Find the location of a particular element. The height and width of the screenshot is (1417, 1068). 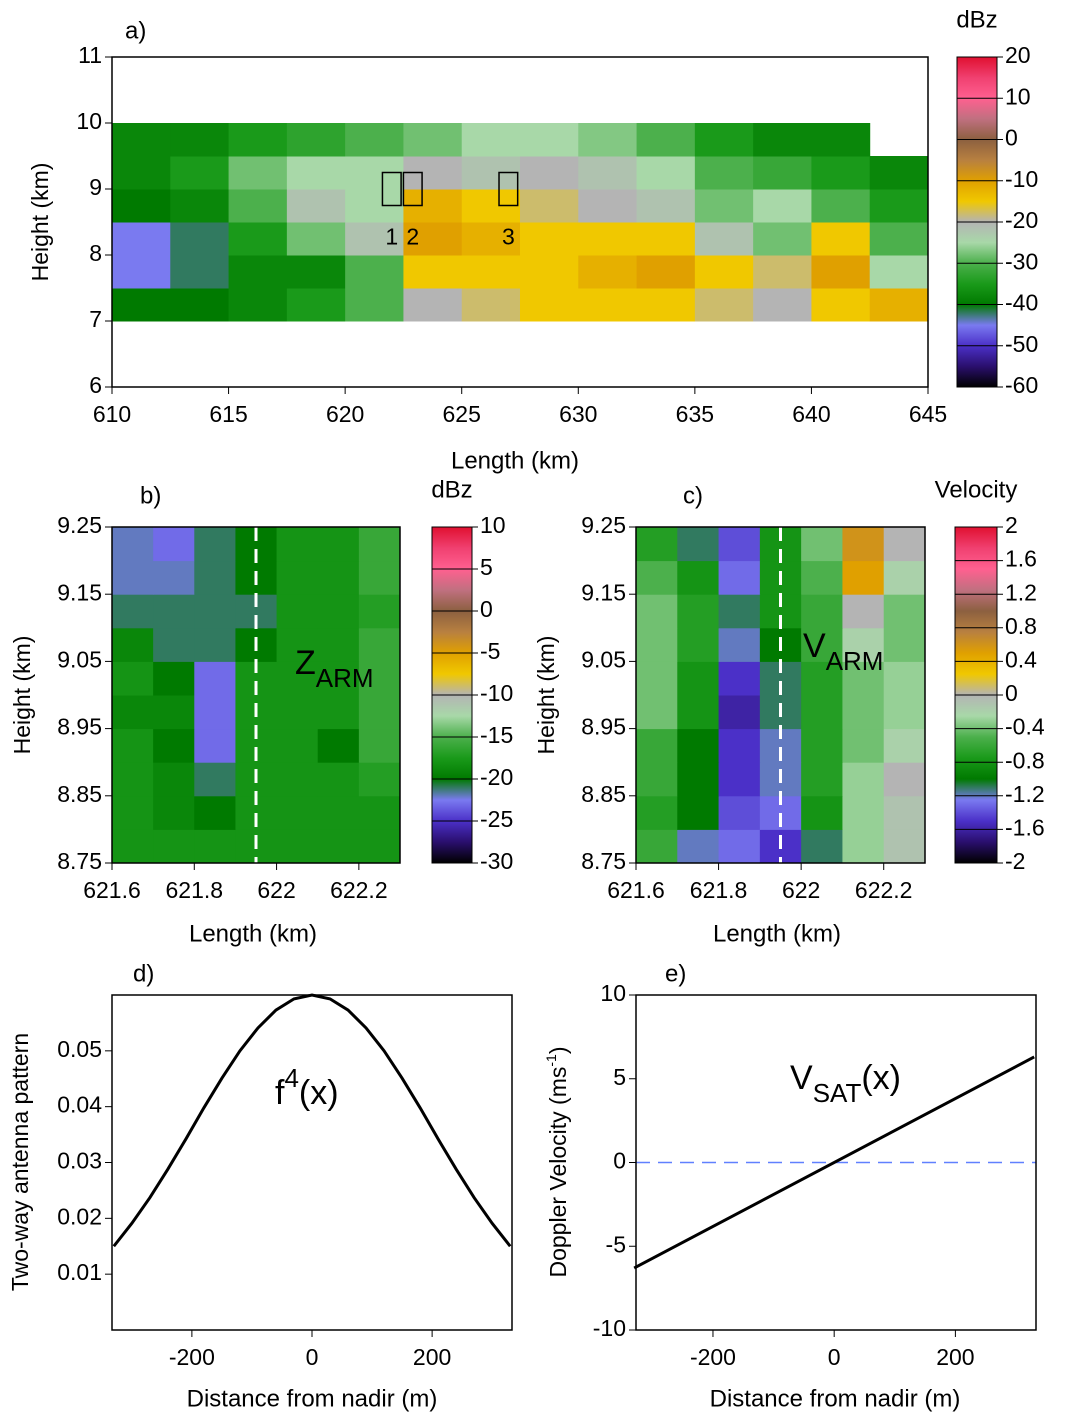

panel-label: b) is located at coordinates (150, 495).